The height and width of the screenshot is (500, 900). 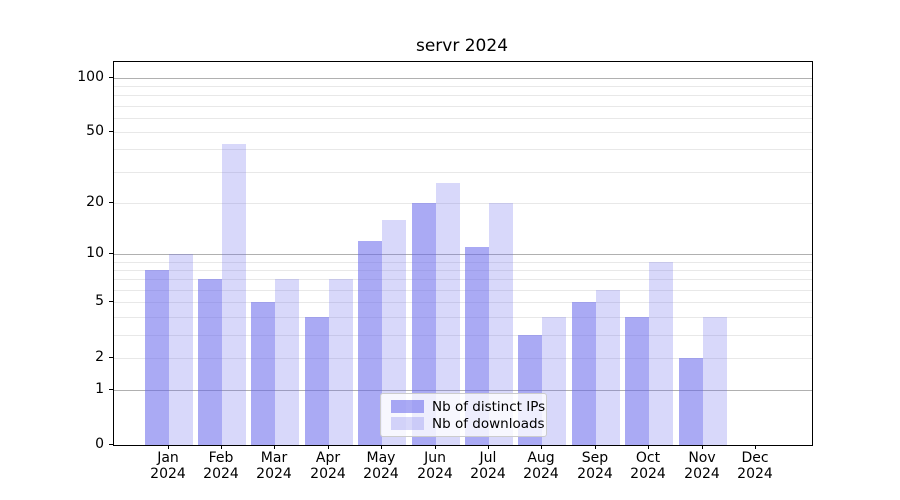 What do you see at coordinates (488, 423) in the screenshot?
I see `legend-label-downloads: Nb of downloads` at bounding box center [488, 423].